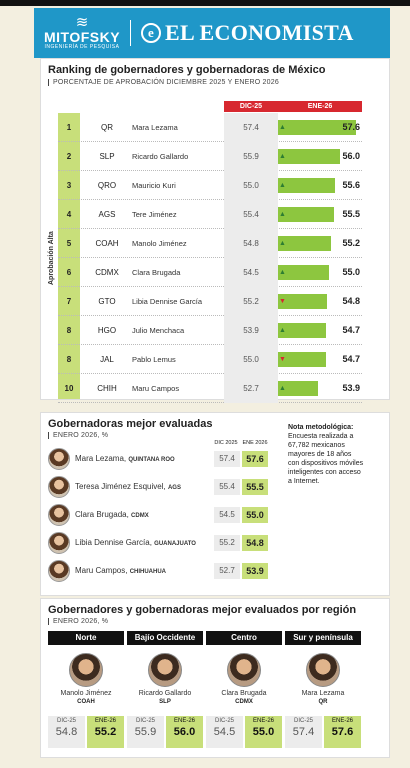 This screenshot has height=768, width=410. I want to click on rank-number: 6, so click(69, 272).